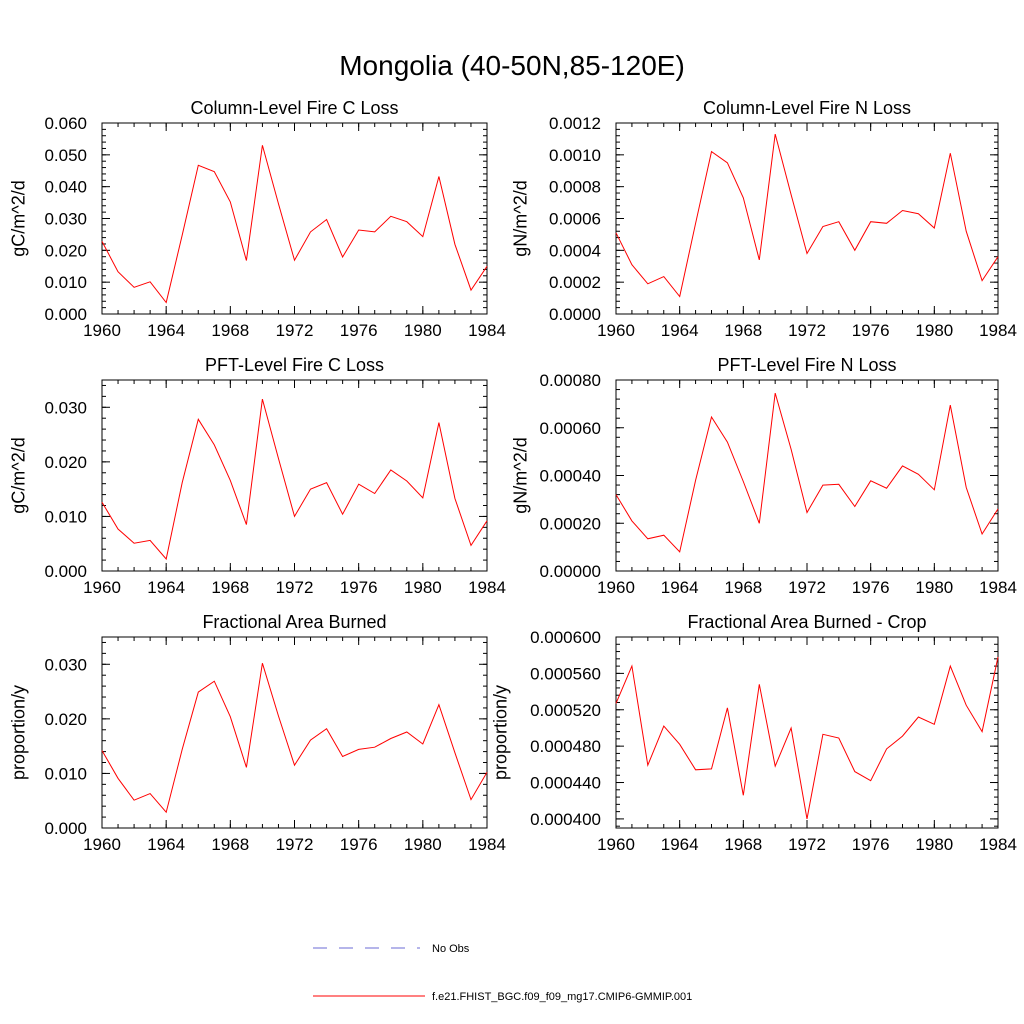 The image size is (1024, 1024). What do you see at coordinates (575, 187) in the screenshot?
I see `y-tick-label: 0.0008` at bounding box center [575, 187].